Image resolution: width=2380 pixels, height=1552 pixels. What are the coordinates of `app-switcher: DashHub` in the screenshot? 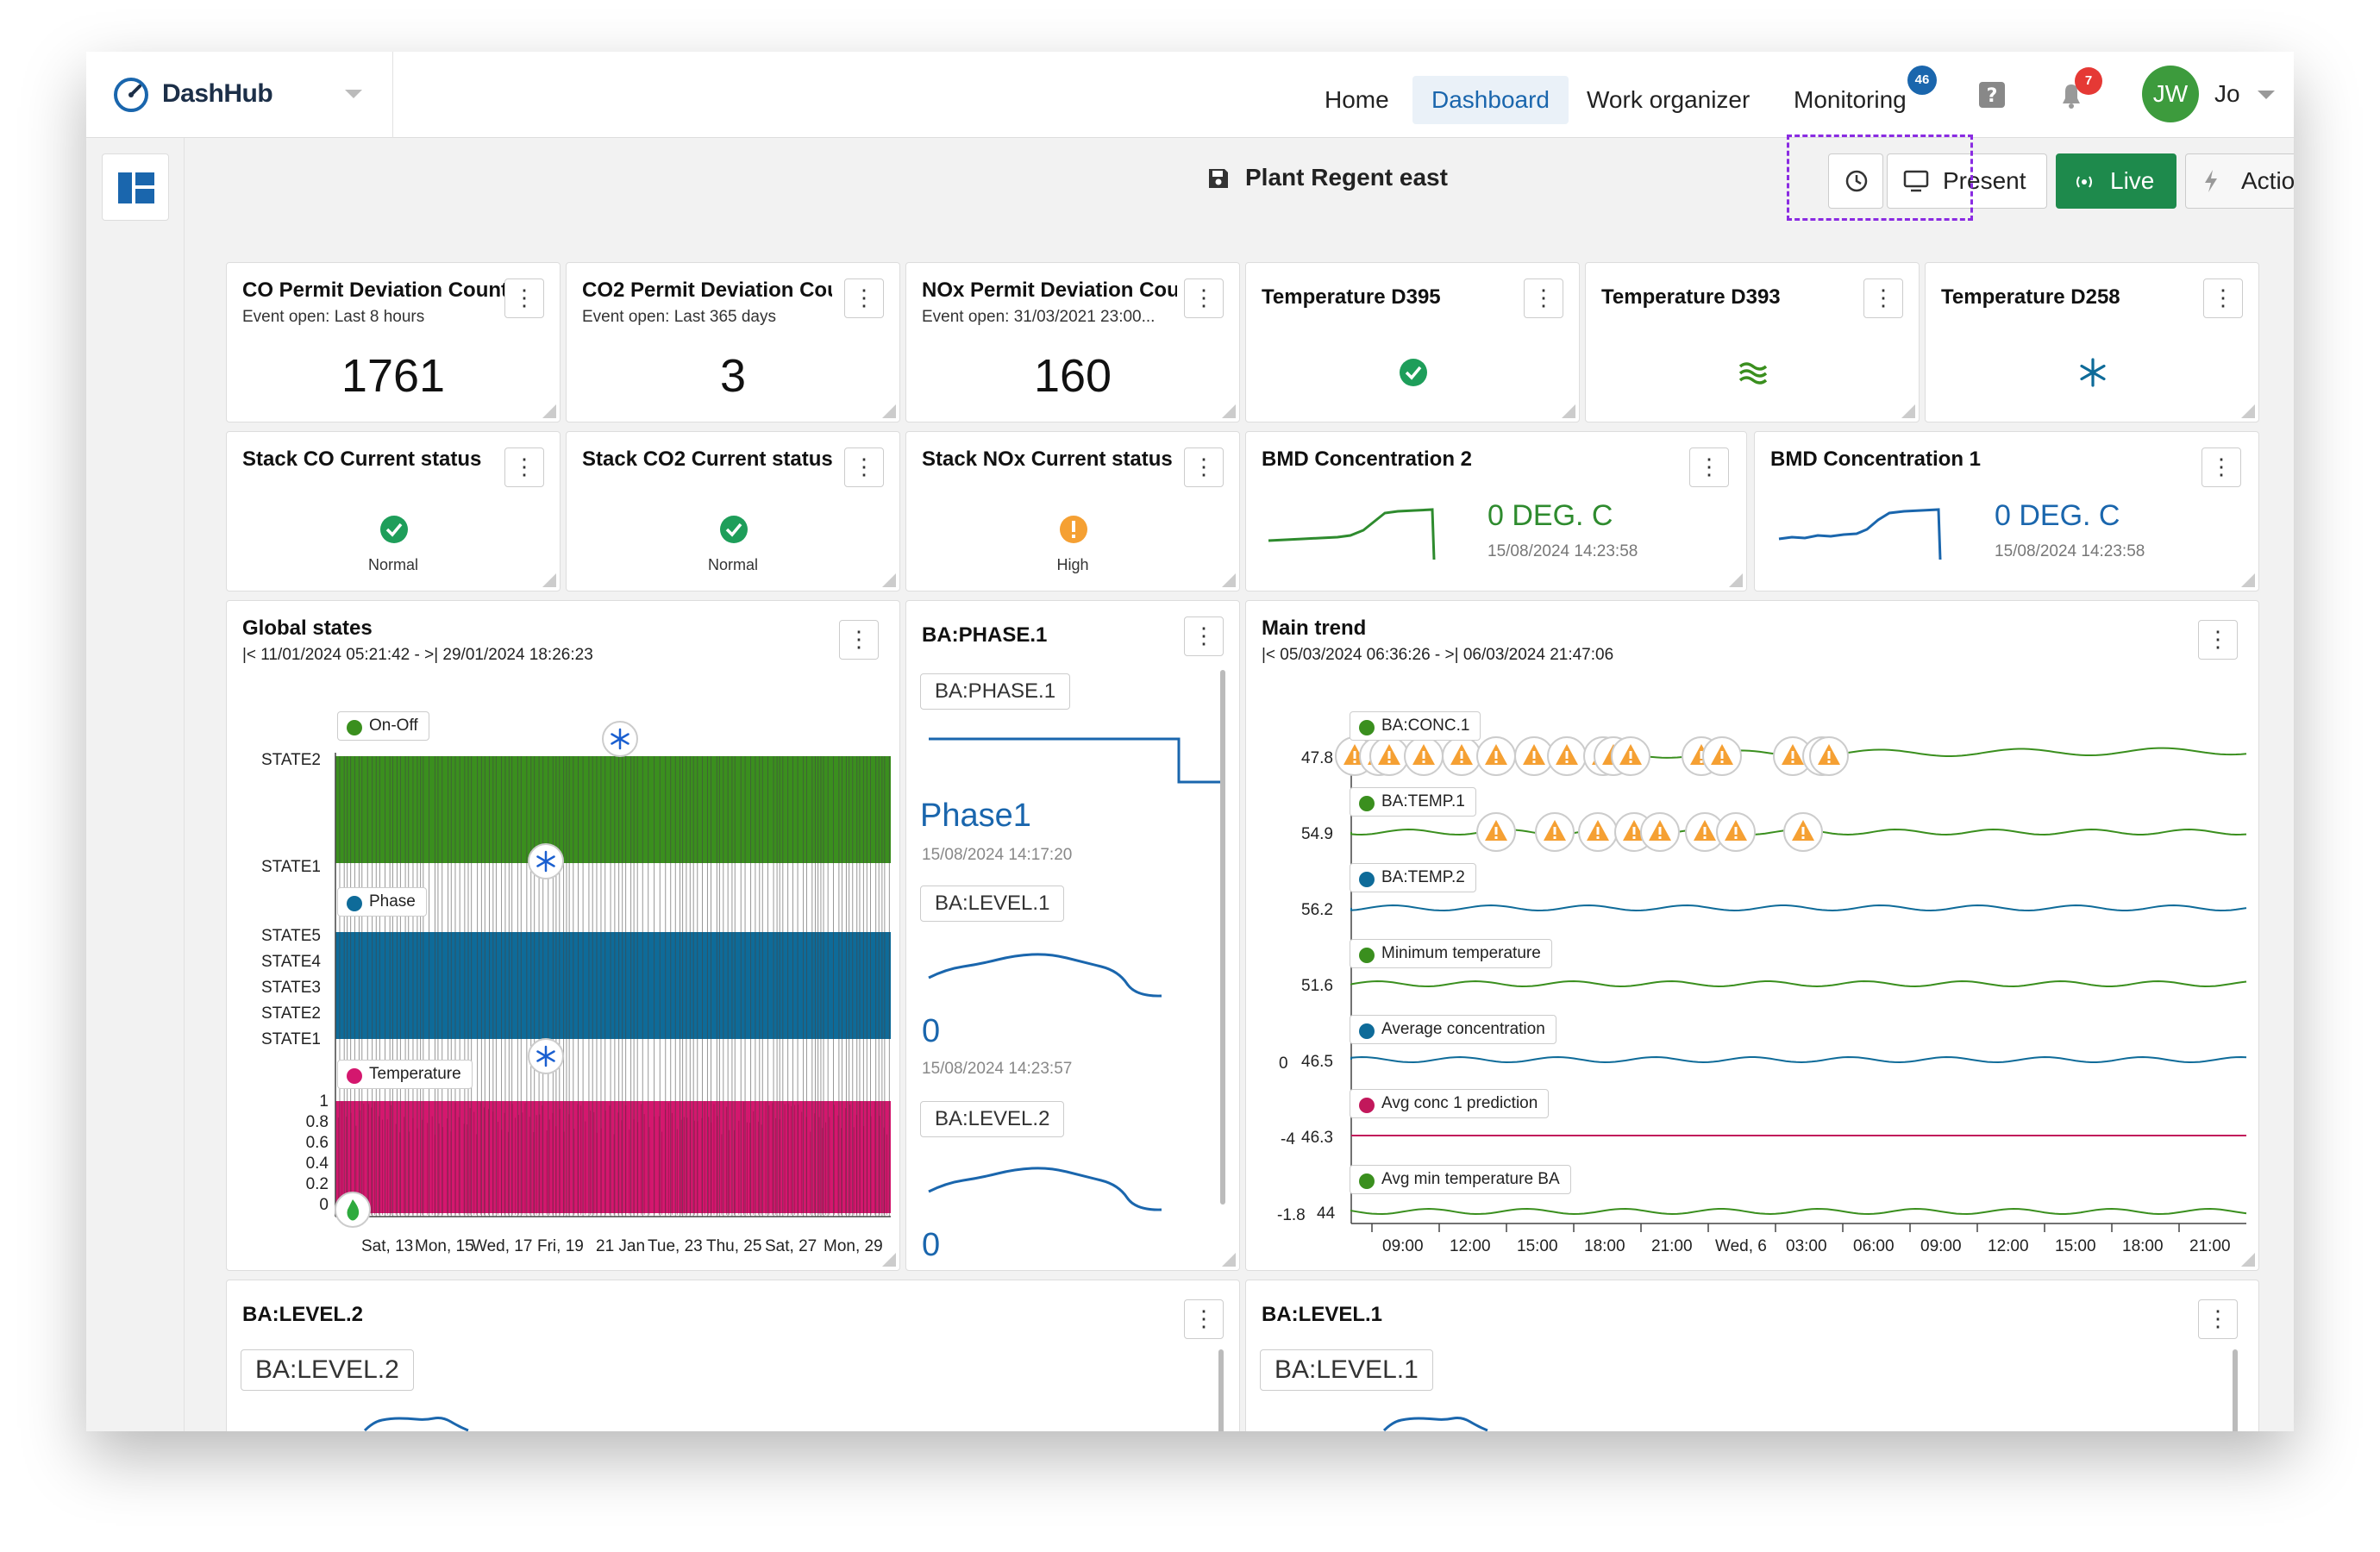 It's located at (240, 95).